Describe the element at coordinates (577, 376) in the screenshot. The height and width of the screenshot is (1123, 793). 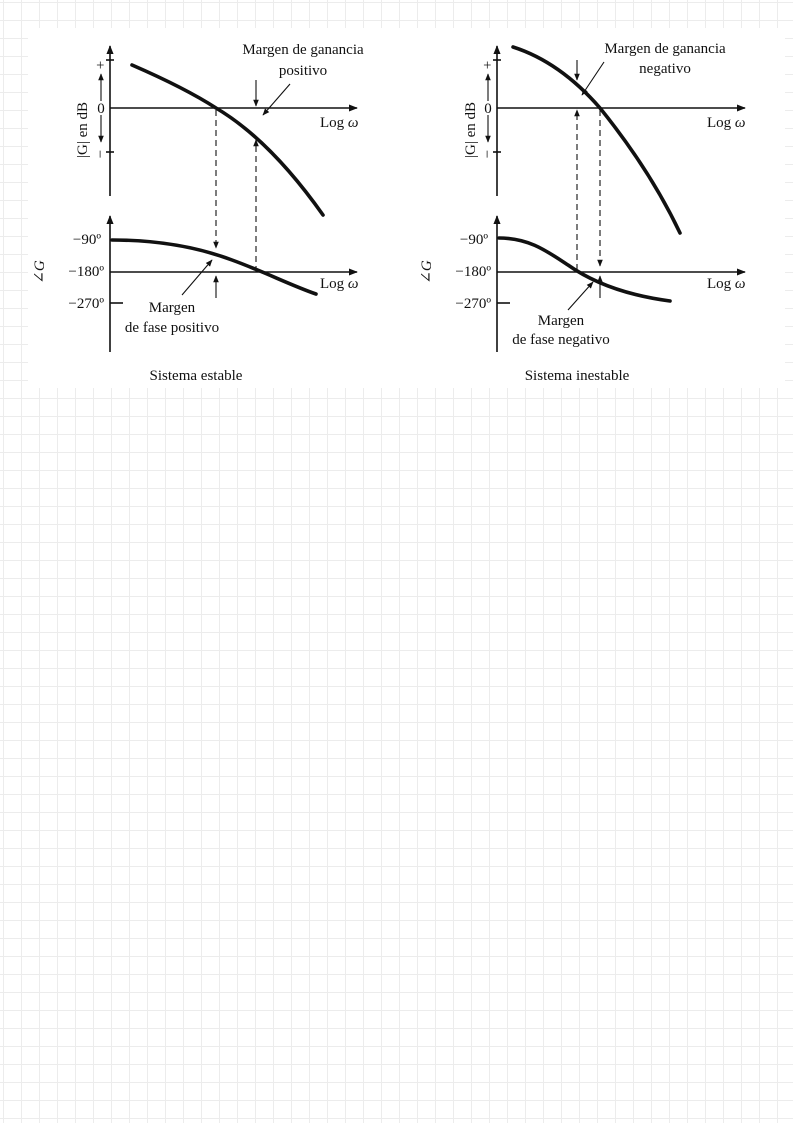
I see `unstable-caption: Sistema inestable` at that location.